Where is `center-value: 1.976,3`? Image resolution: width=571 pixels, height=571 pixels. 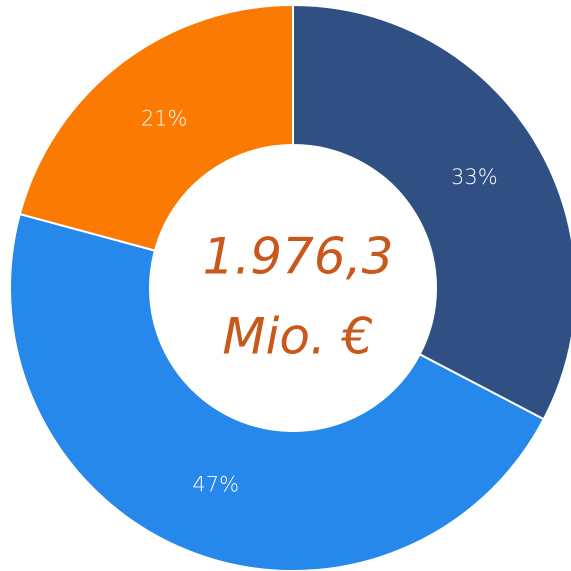
center-value: 1.976,3 is located at coordinates (298, 257).